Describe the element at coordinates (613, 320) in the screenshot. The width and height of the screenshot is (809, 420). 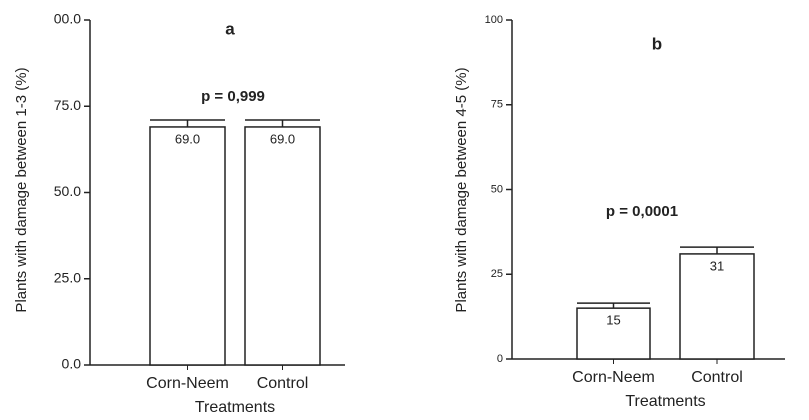
I see `value-label: 15` at that location.